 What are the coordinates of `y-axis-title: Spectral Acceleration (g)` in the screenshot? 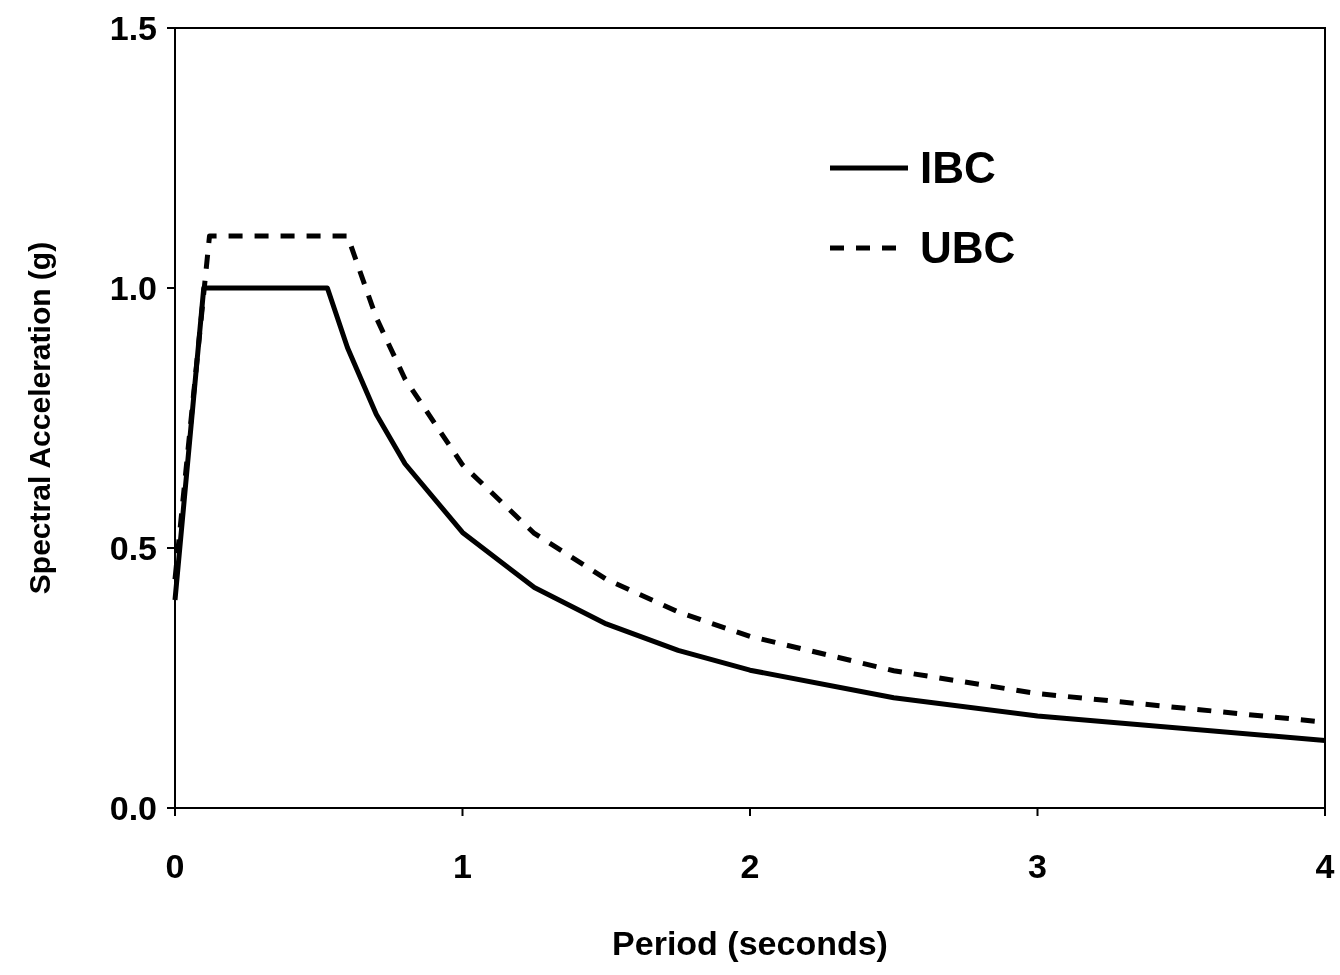 It's located at (39, 418).